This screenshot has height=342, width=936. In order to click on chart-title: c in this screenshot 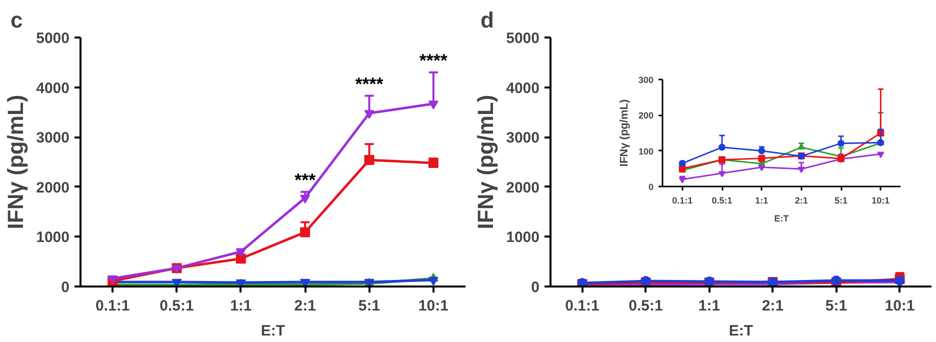, I will do `click(16, 20)`.